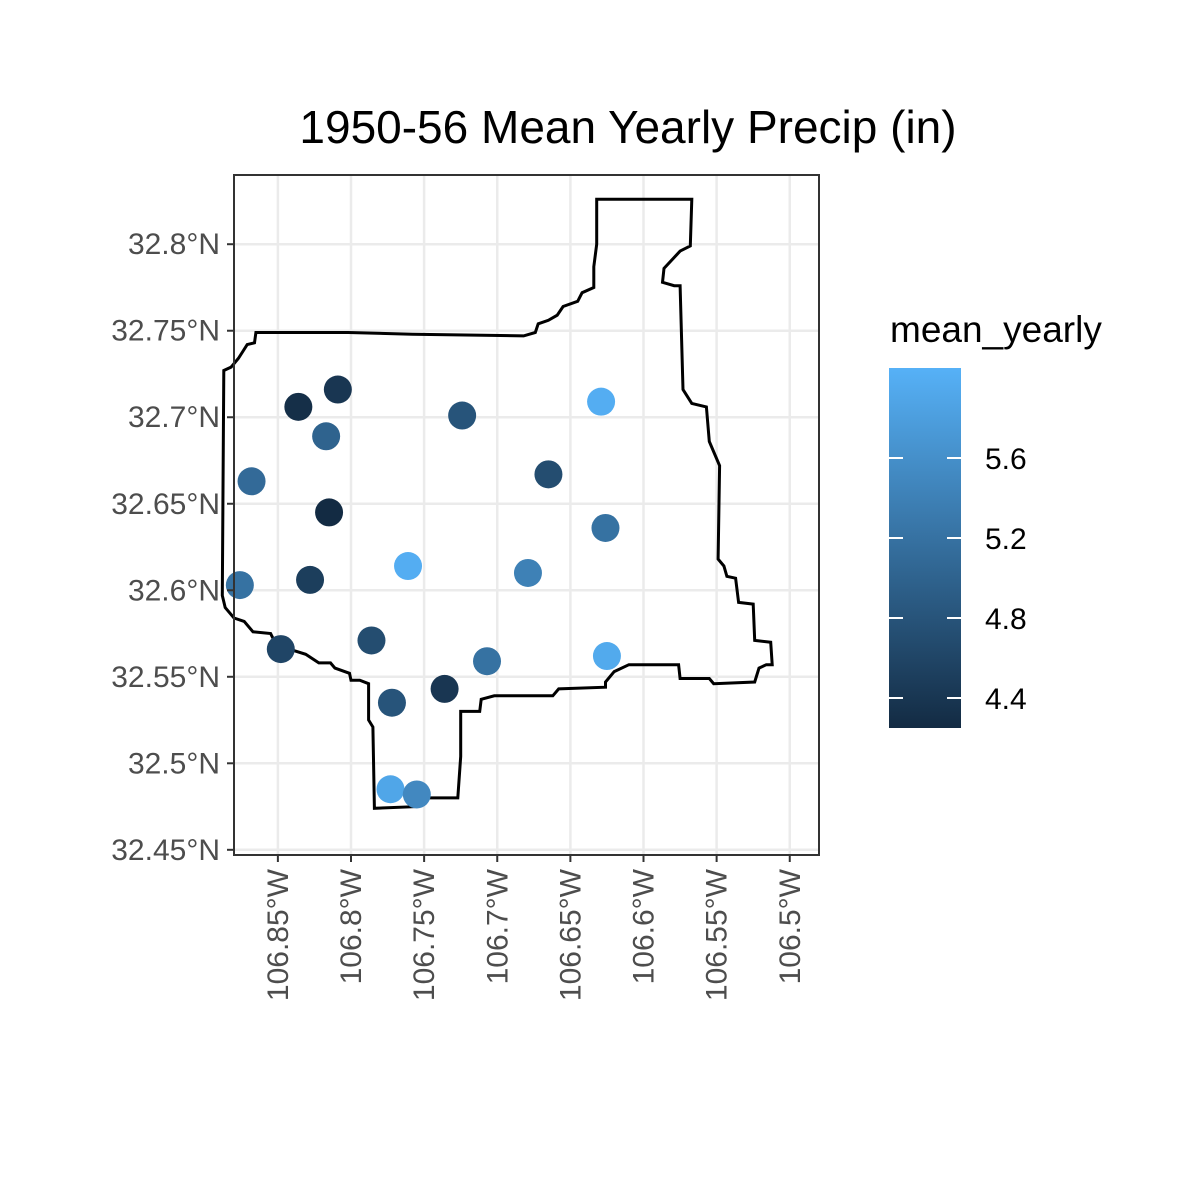  I want to click on legend-colorbar, so click(925, 548).